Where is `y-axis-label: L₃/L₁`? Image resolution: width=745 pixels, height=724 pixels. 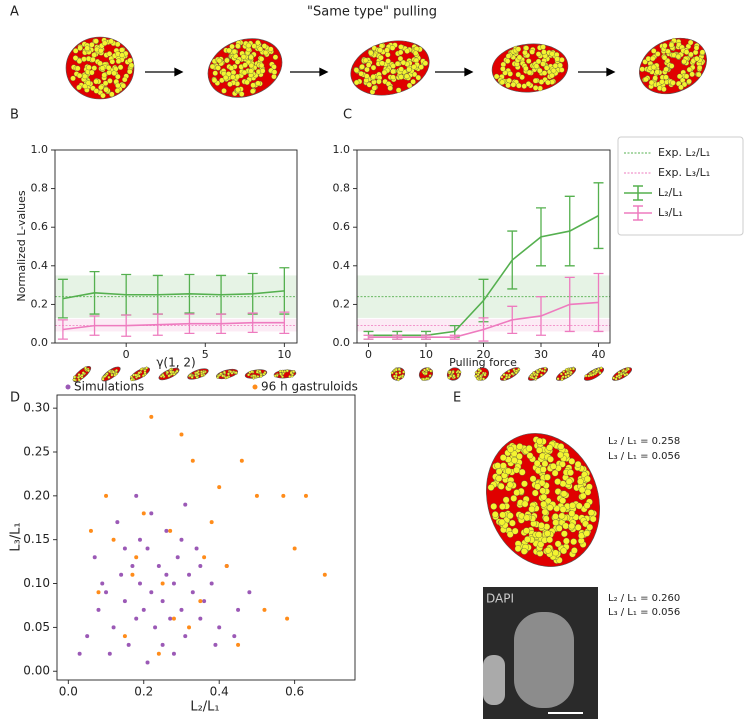 y-axis-label: L₃/L₁ is located at coordinates (16, 536).